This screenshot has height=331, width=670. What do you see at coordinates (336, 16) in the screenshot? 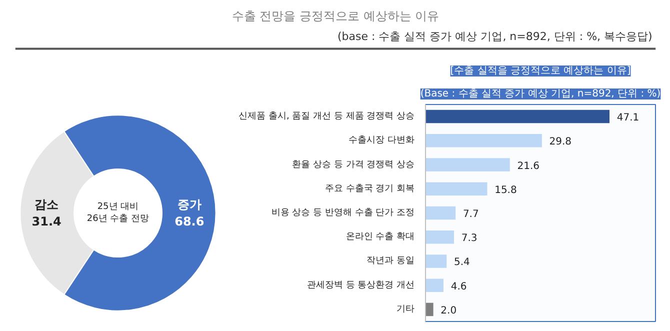
I see `text: 수출 전망을 긍정적으로 예상하는 이유` at bounding box center [336, 16].